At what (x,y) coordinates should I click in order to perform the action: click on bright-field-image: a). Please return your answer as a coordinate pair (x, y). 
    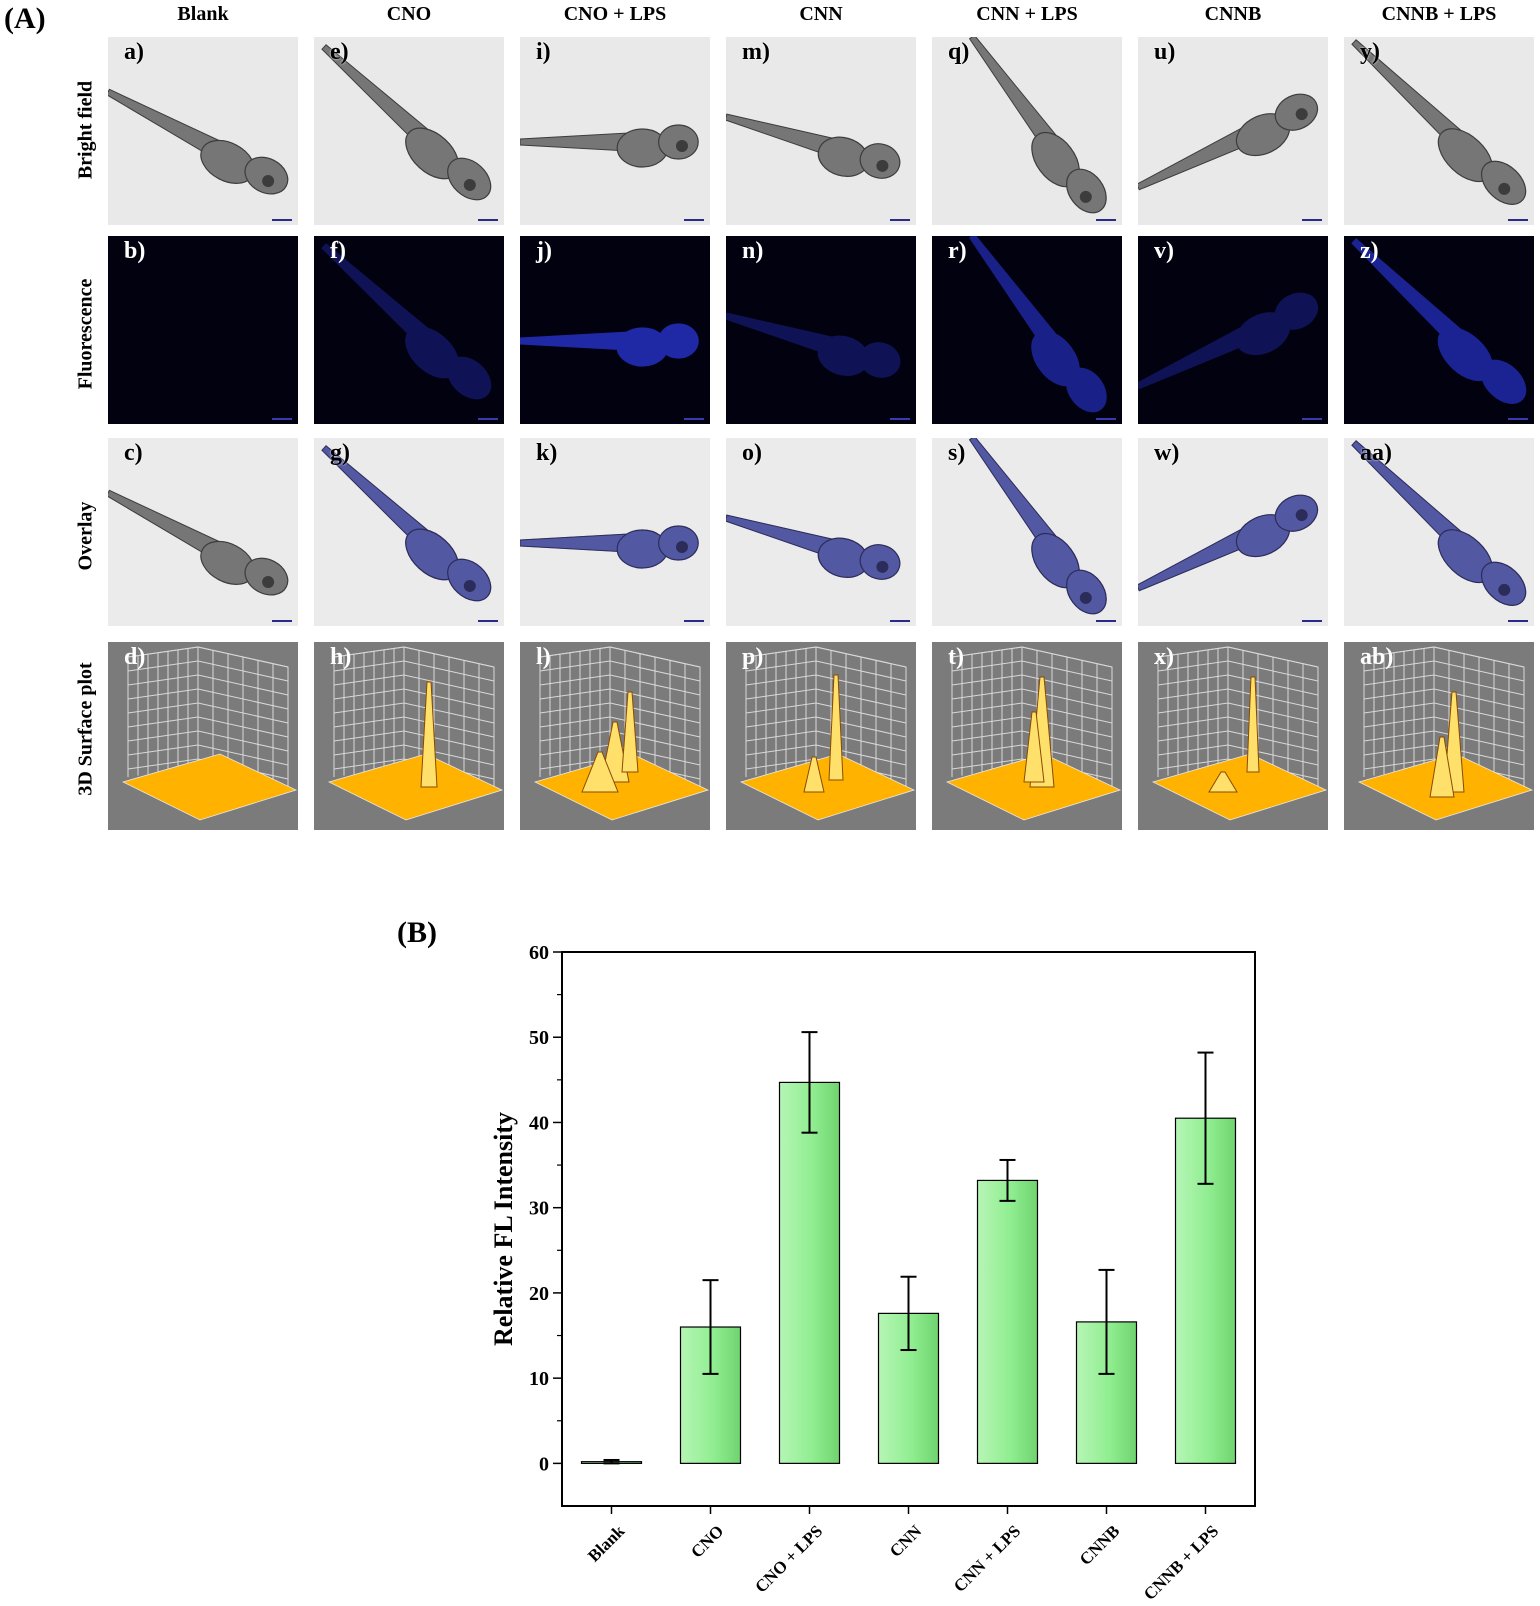
    Looking at the image, I should click on (203, 131).